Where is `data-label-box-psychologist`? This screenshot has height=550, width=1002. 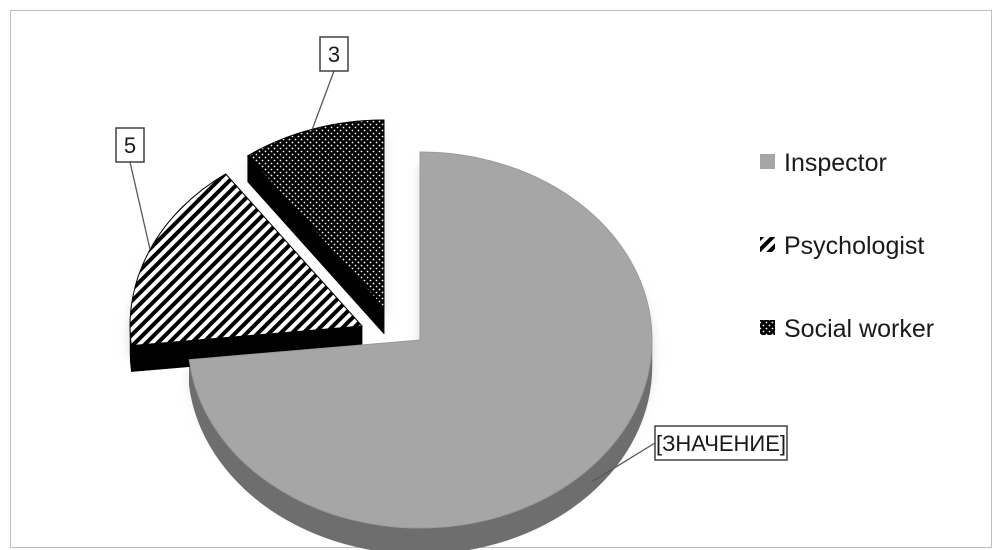 data-label-box-psychologist is located at coordinates (130, 145).